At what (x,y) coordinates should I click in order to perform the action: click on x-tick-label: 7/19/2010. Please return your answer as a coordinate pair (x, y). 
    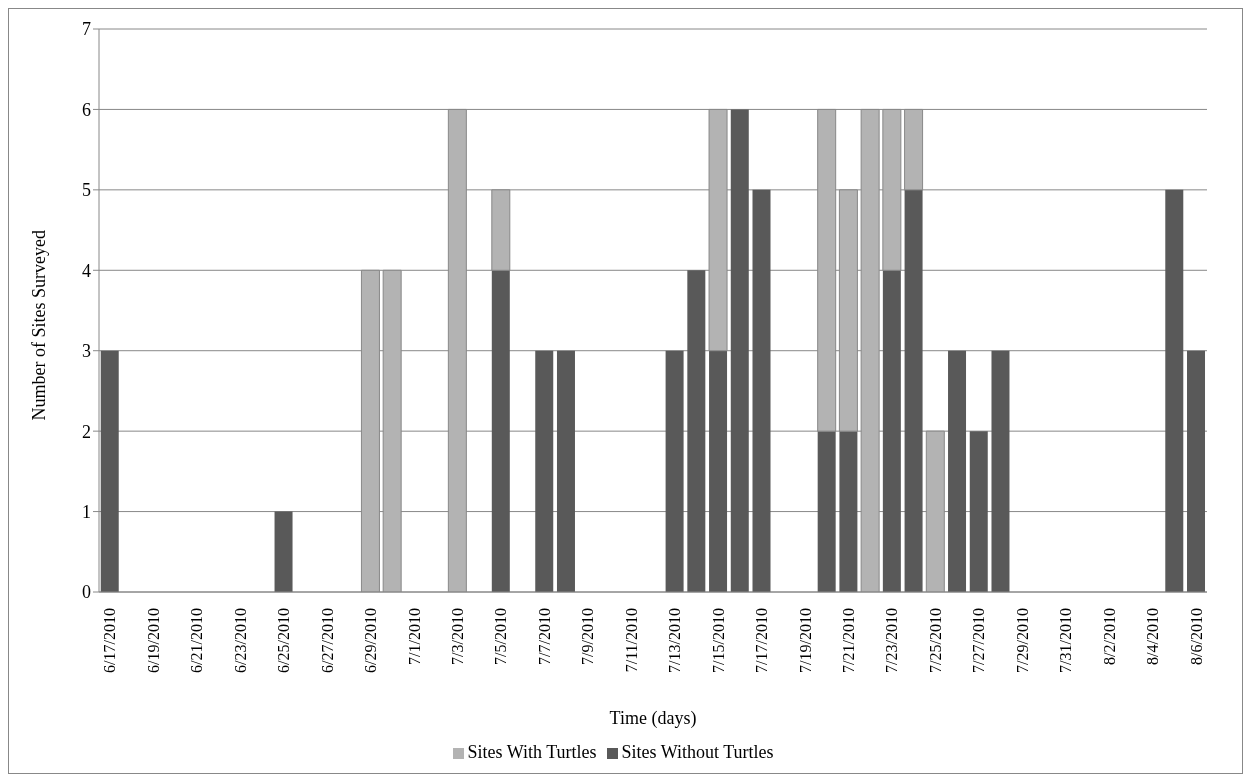
    Looking at the image, I should click on (805, 640).